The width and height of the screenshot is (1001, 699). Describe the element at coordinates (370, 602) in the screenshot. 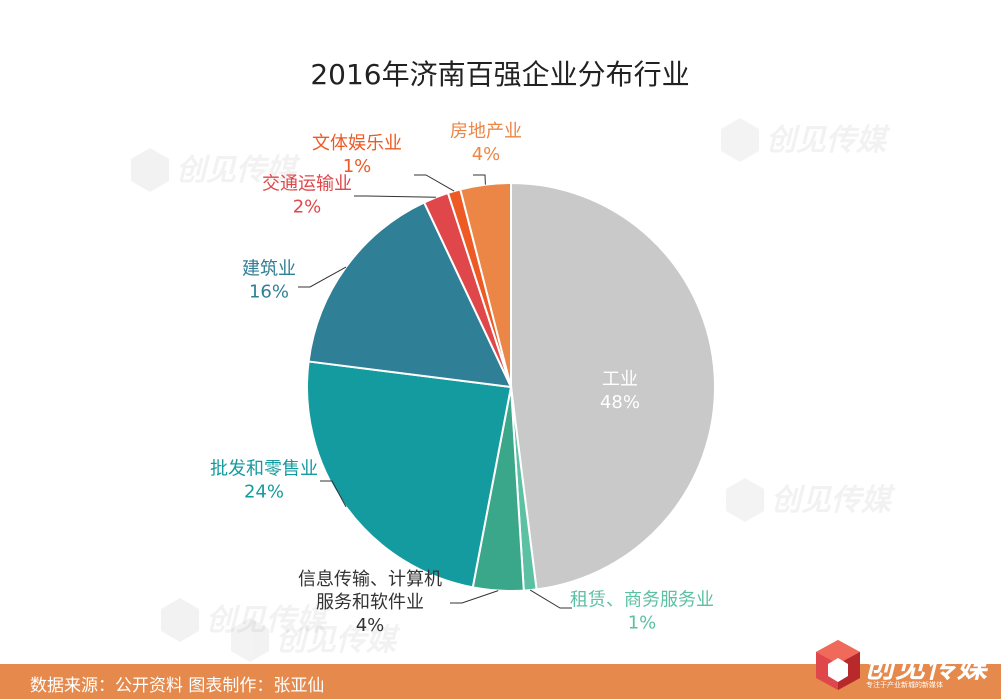

I see `slice-3-label: 信息传输、计算机服务和软件业 4%` at that location.